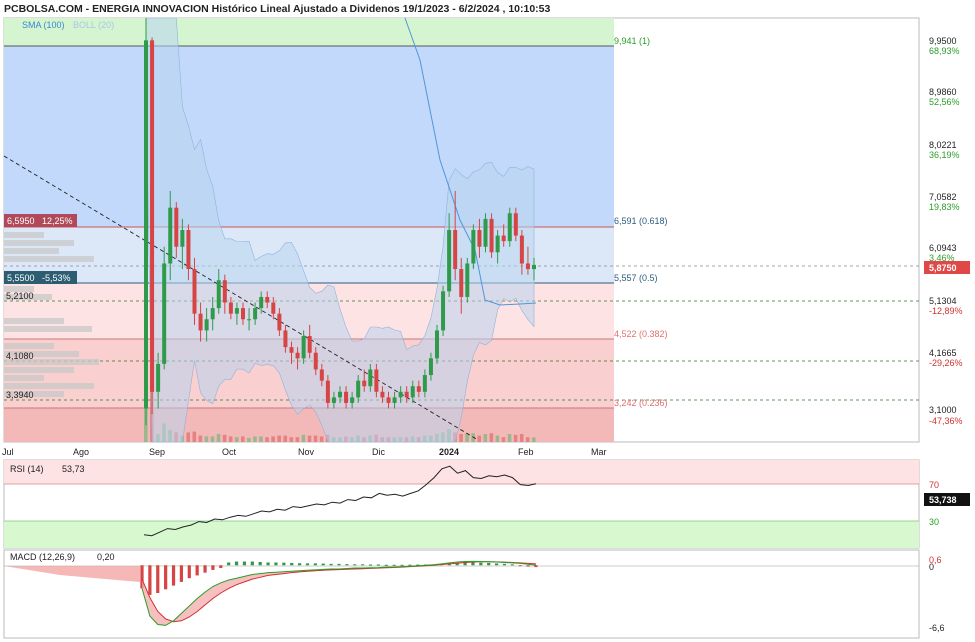 The image size is (975, 642). Describe the element at coordinates (93, 25) in the screenshot. I see `legend-boll: BOLL (20)` at that location.